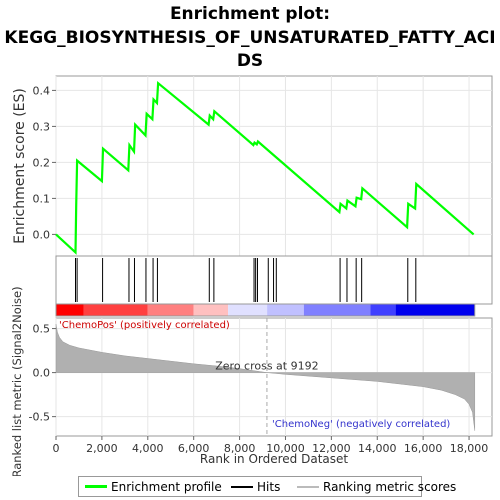 This screenshot has height=500, width=500. I want to click on rank-x-tick-label: 12,000, so click(331, 448).